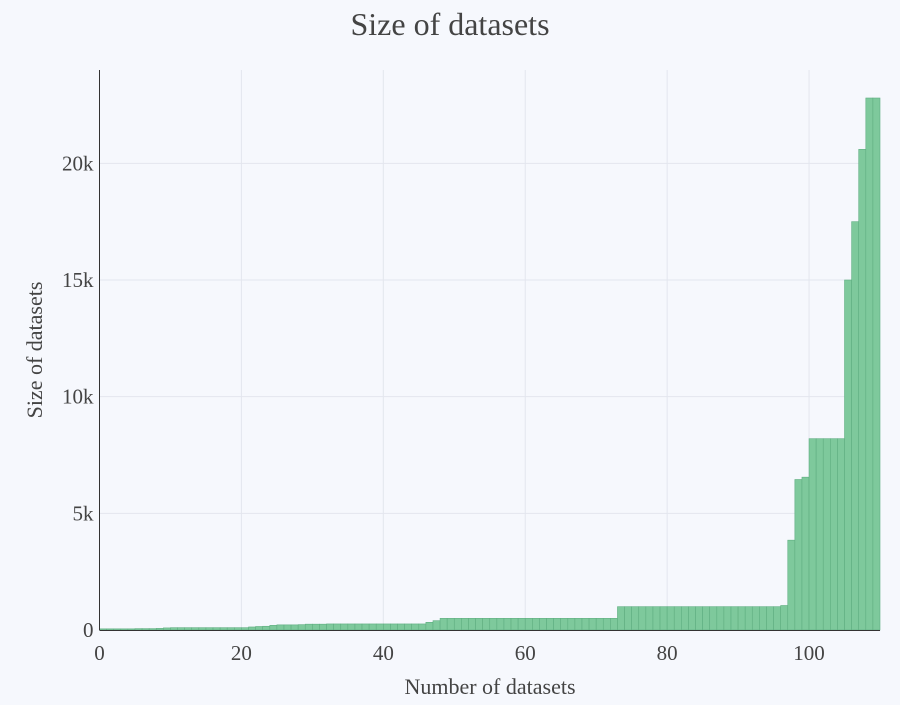 The height and width of the screenshot is (705, 900). Describe the element at coordinates (34, 350) in the screenshot. I see `y-axis-label: Size of datasets` at that location.